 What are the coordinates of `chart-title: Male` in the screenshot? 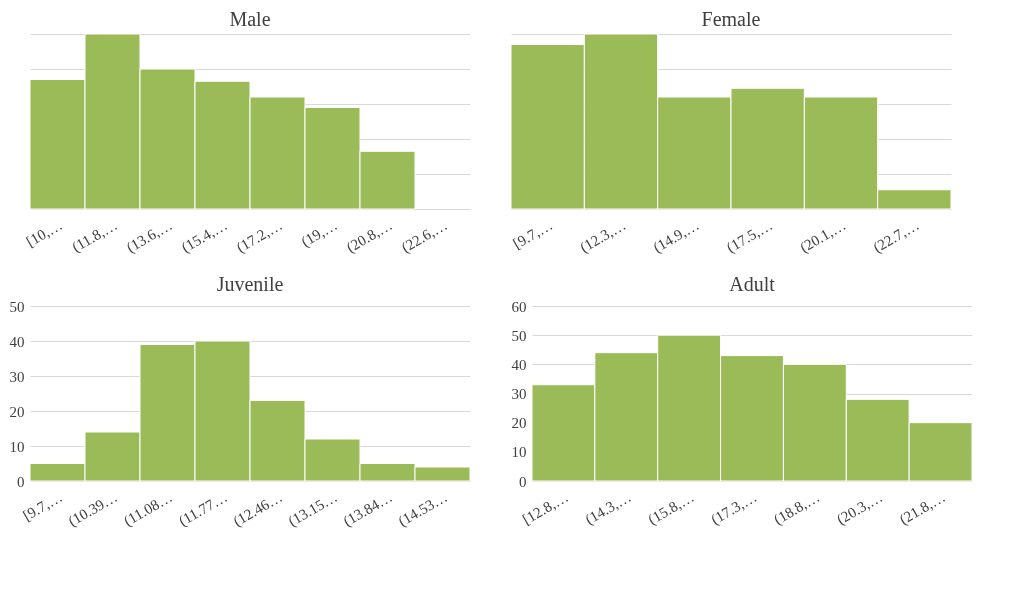 It's located at (250, 18).